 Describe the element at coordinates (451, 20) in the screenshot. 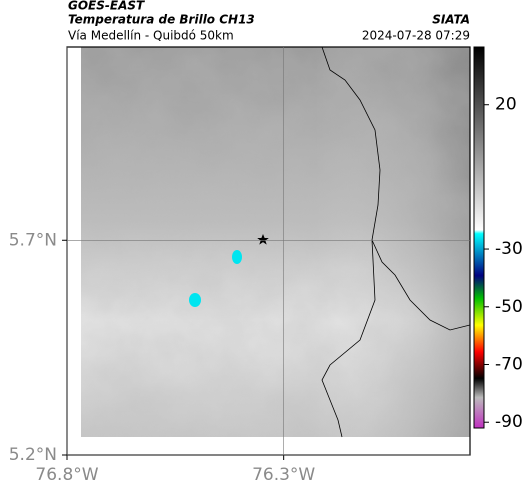

I see `source: SIATA` at that location.